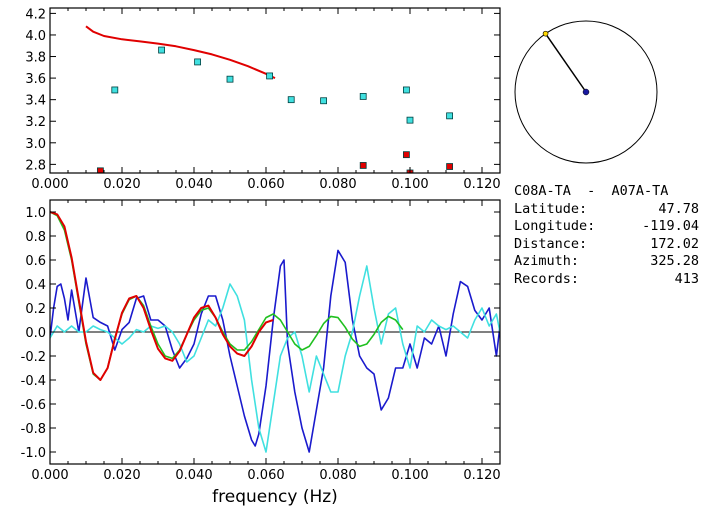  Describe the element at coordinates (33, 405) in the screenshot. I see `y-tick-label: -0.6` at that location.